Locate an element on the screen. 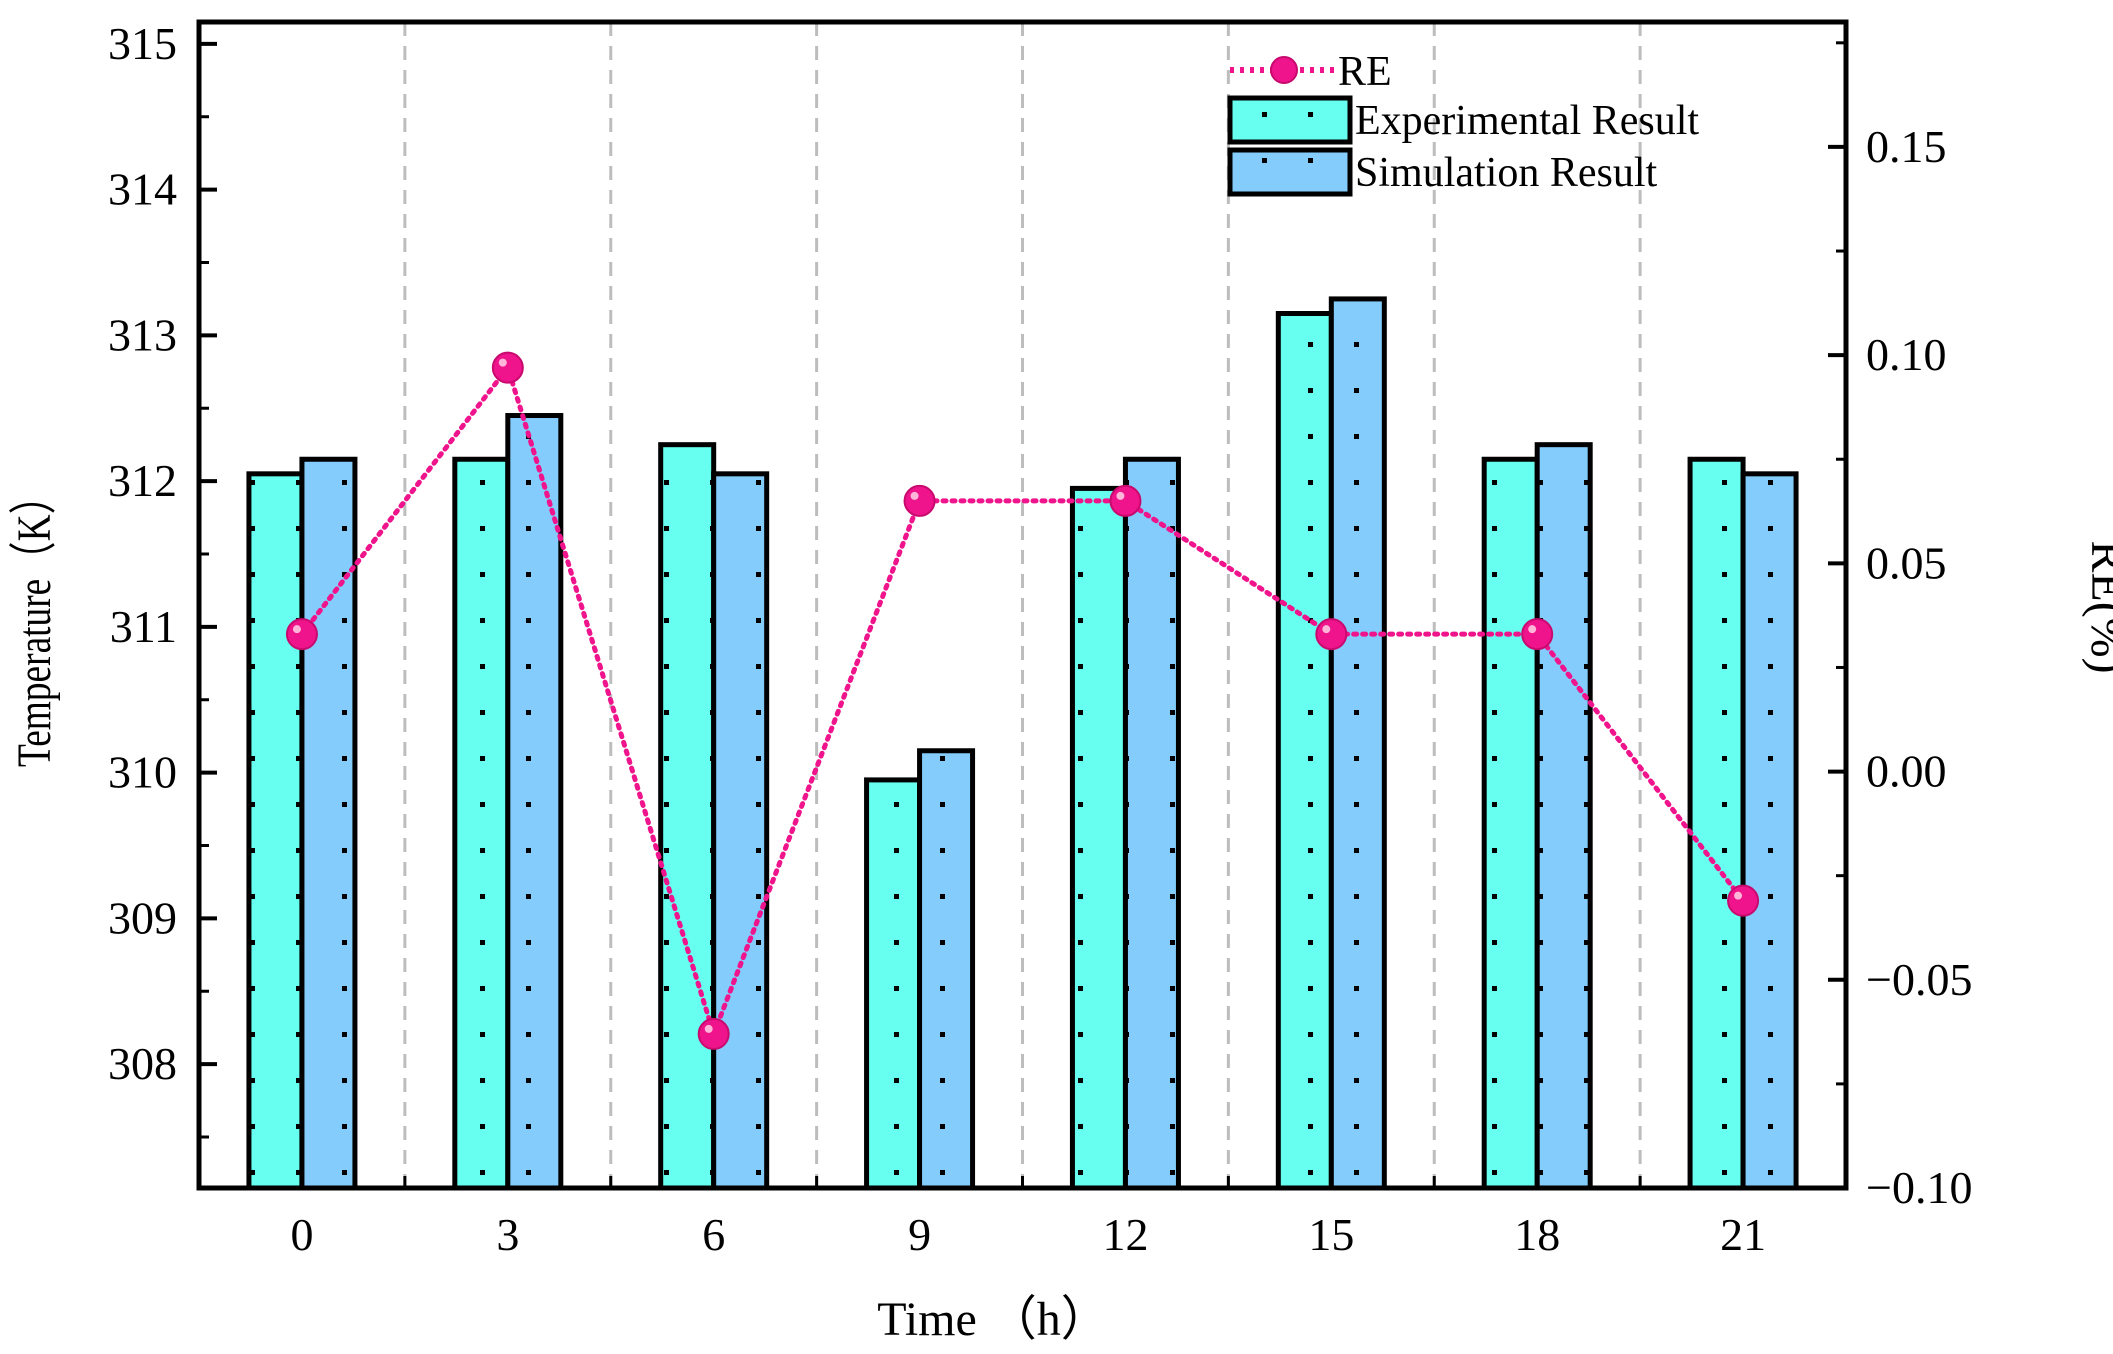  y-left-tick-label: 311 is located at coordinates (143, 626).